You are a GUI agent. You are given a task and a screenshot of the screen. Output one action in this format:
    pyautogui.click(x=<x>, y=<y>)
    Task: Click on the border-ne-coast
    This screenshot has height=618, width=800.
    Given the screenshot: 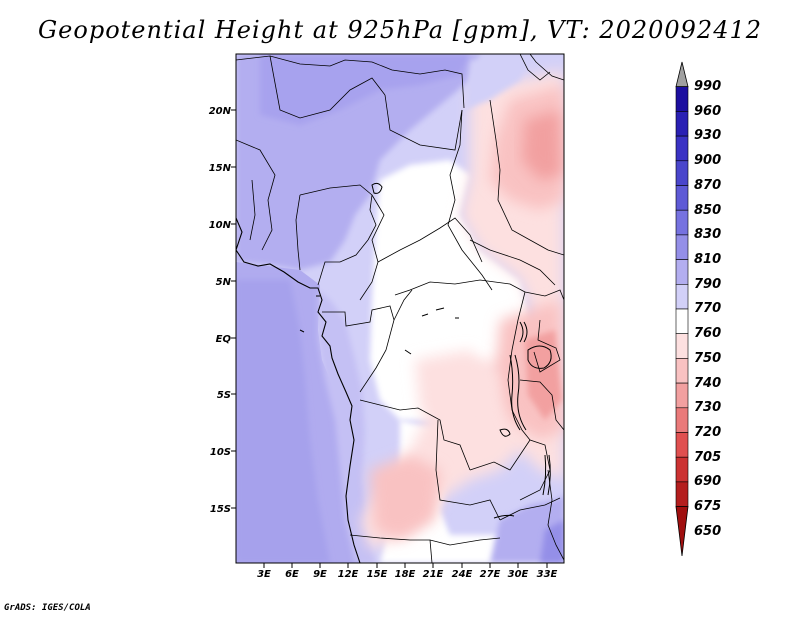 What is the action you would take?
    pyautogui.click(x=546, y=67)
    